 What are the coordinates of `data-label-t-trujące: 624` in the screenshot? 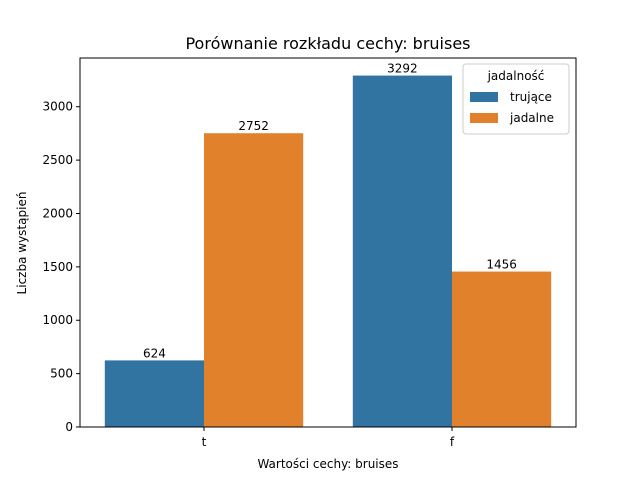 It's located at (154, 353).